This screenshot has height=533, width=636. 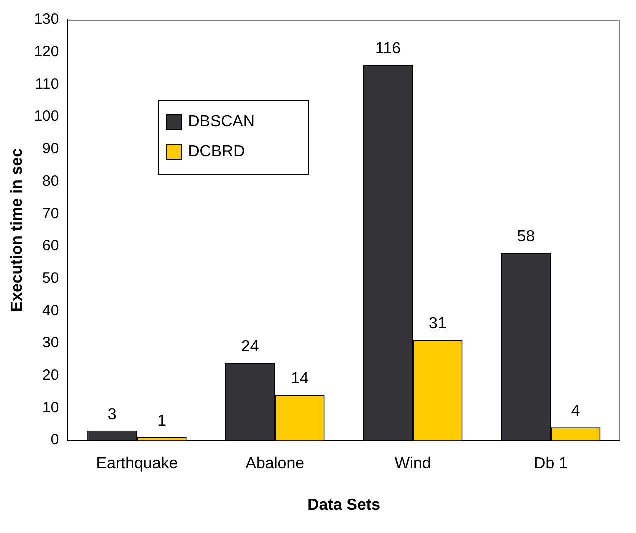 I want to click on data-label: 31, so click(x=438, y=324).